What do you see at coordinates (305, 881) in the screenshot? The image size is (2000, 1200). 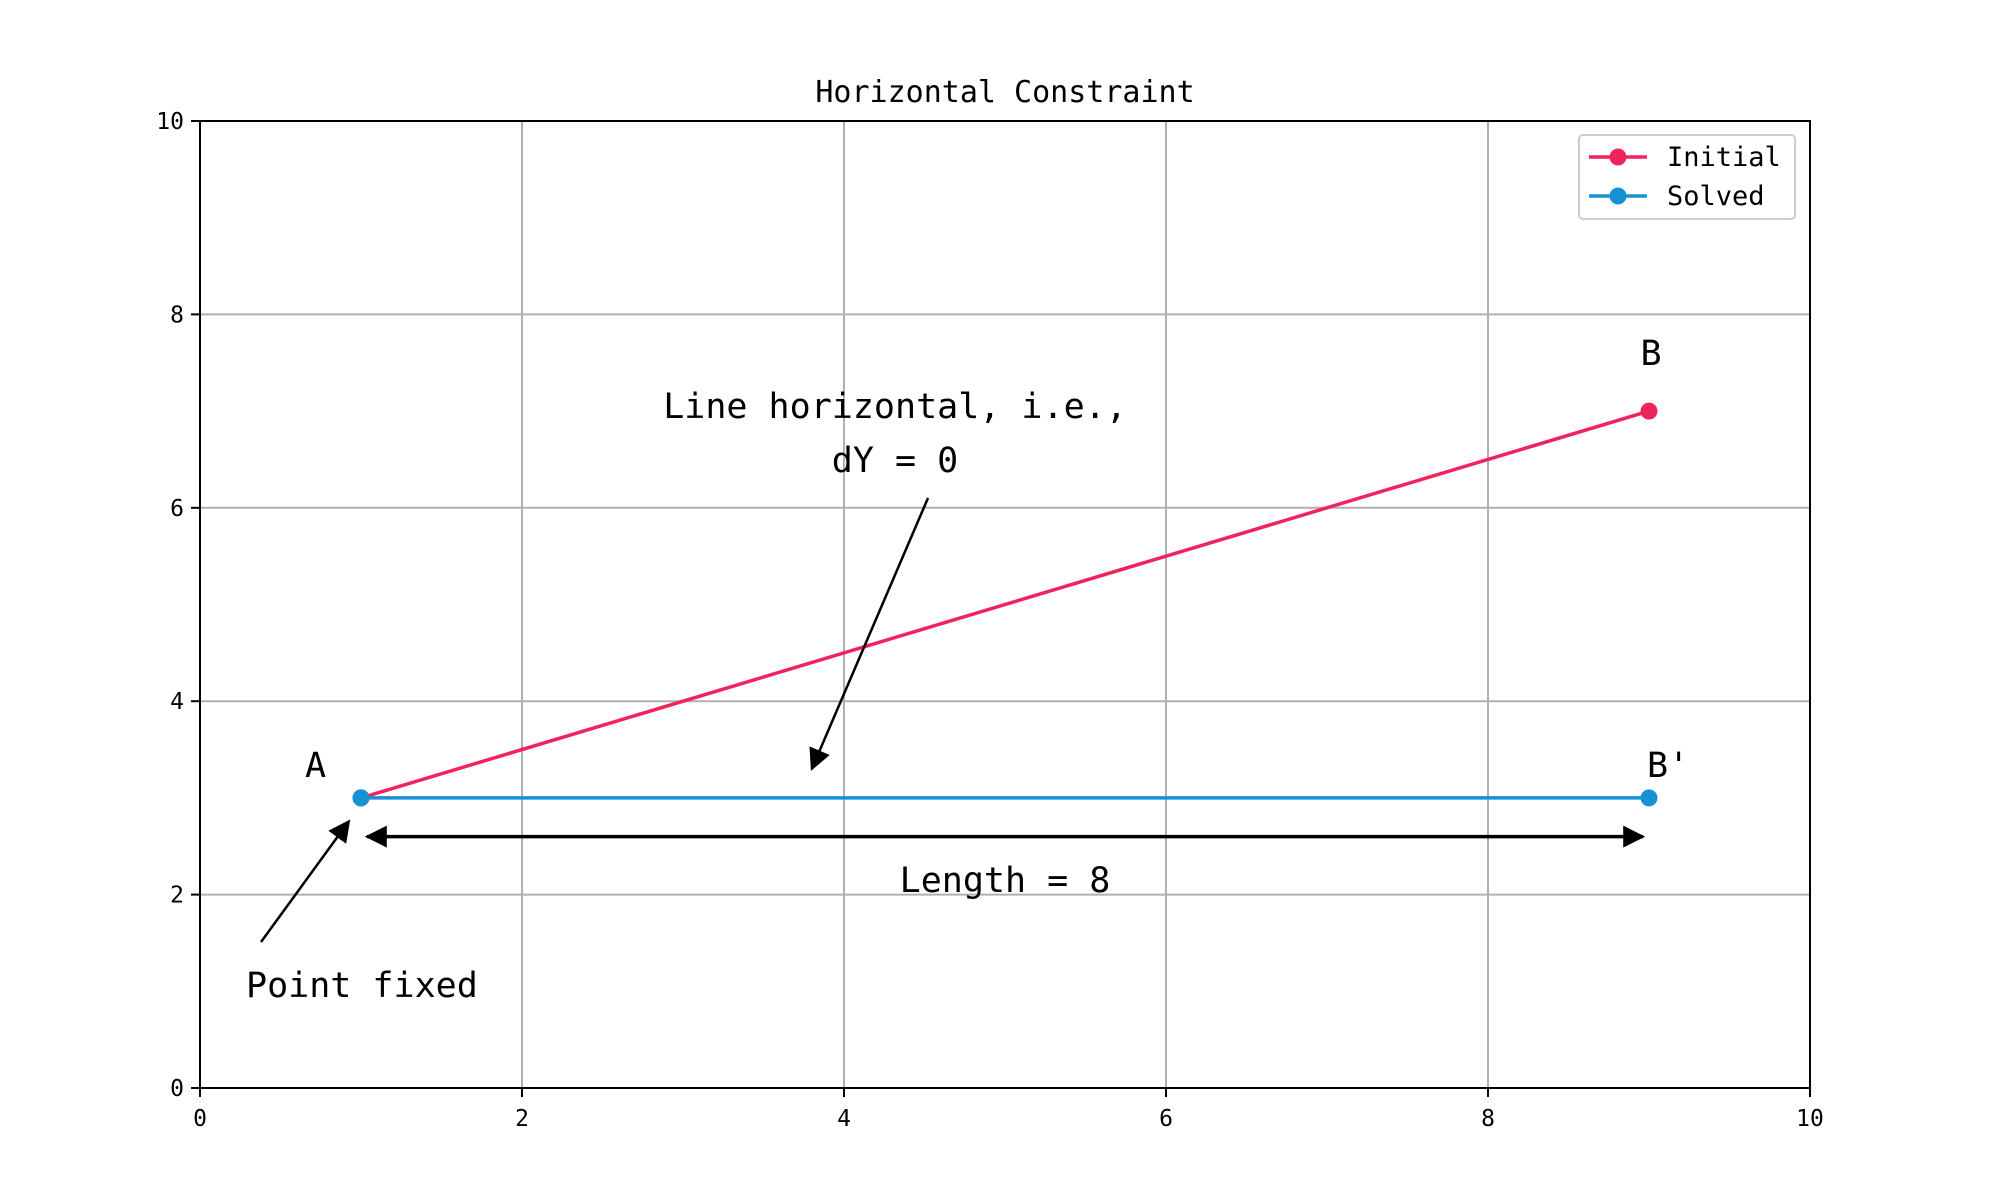 I see `fixed-note-arrow` at bounding box center [305, 881].